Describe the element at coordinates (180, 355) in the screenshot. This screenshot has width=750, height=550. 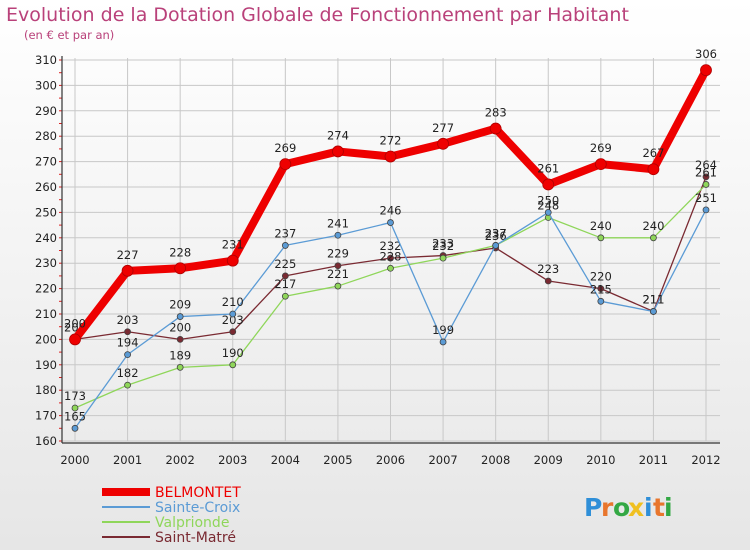
I see `data-label: 189` at that location.